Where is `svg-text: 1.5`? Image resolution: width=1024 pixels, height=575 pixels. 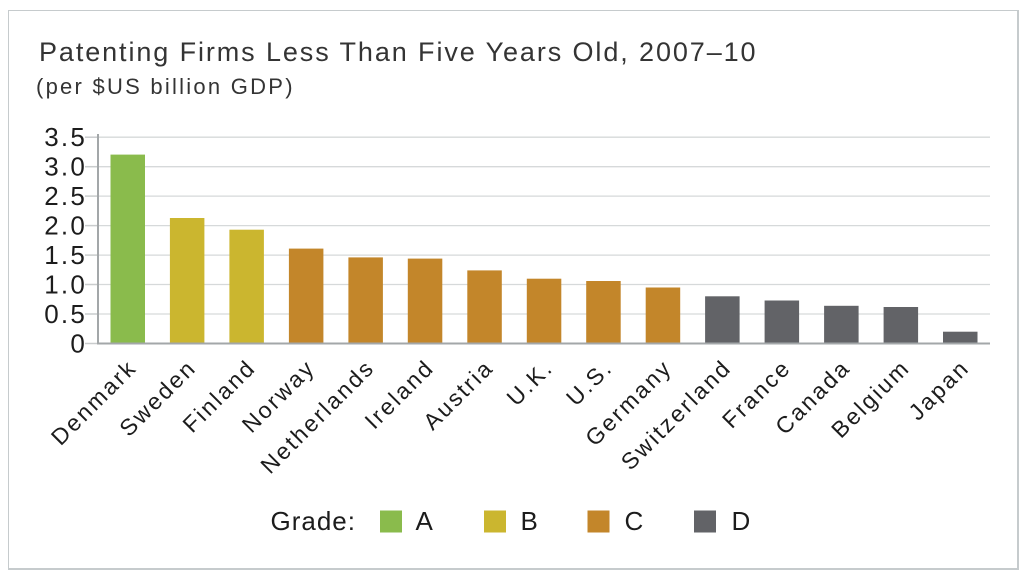 svg-text: 1.5 is located at coordinates (65, 255).